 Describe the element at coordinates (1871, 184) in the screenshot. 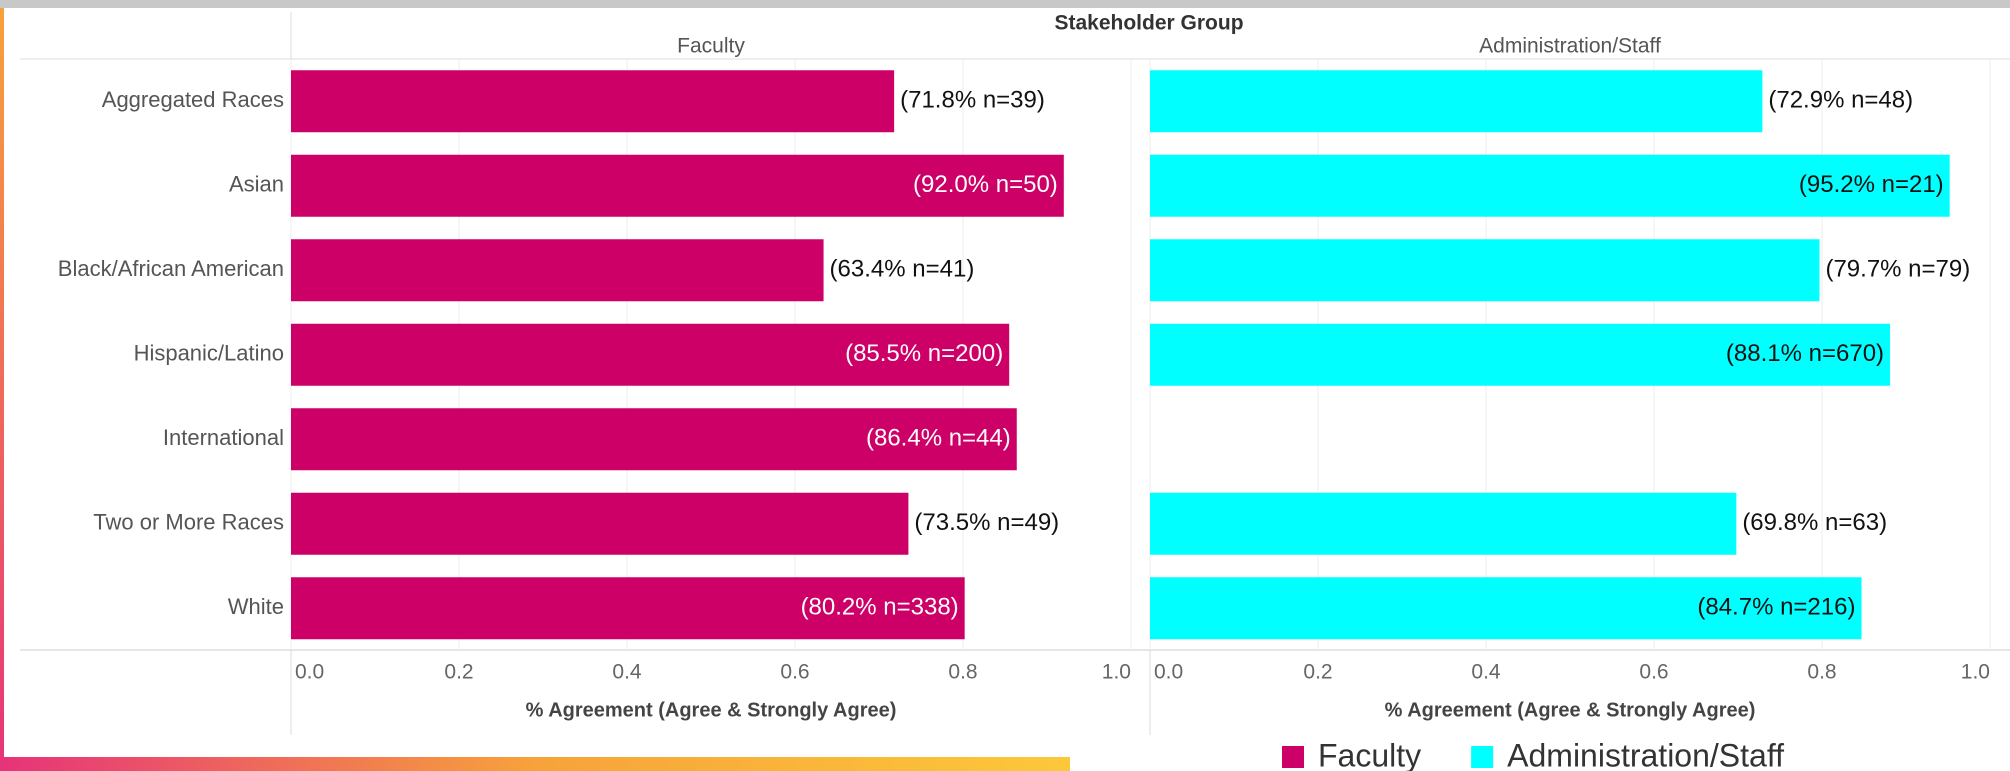

I see `value-label: (95.2% n=21)` at that location.